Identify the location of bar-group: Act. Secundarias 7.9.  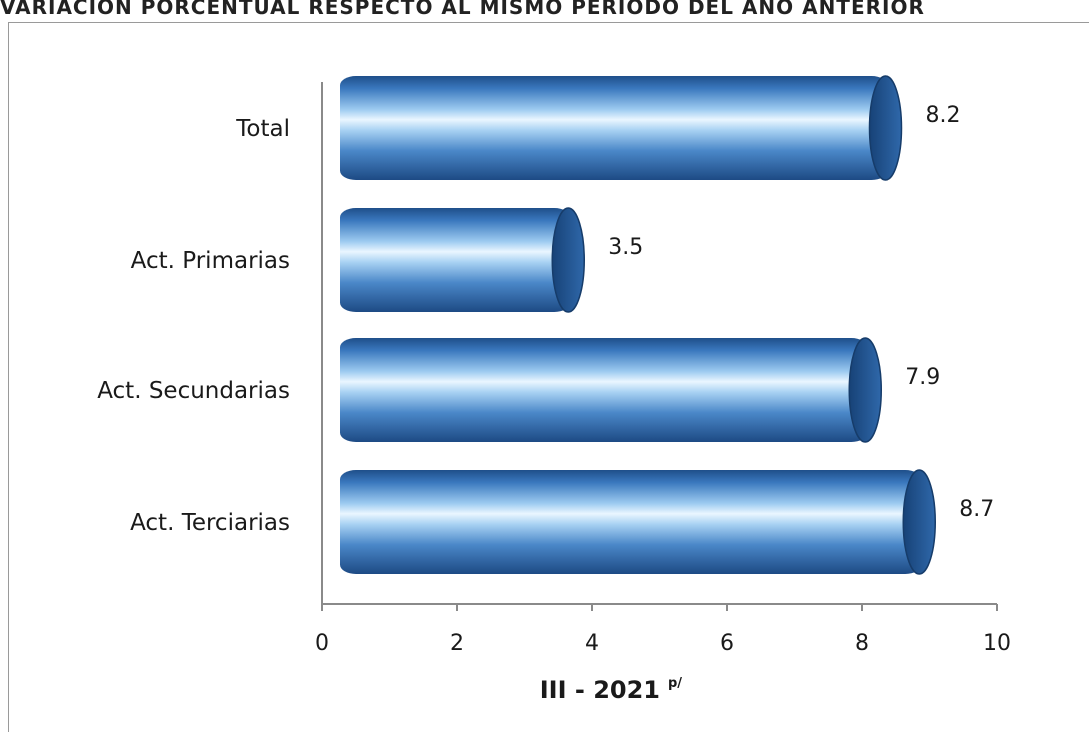
(518, 390).